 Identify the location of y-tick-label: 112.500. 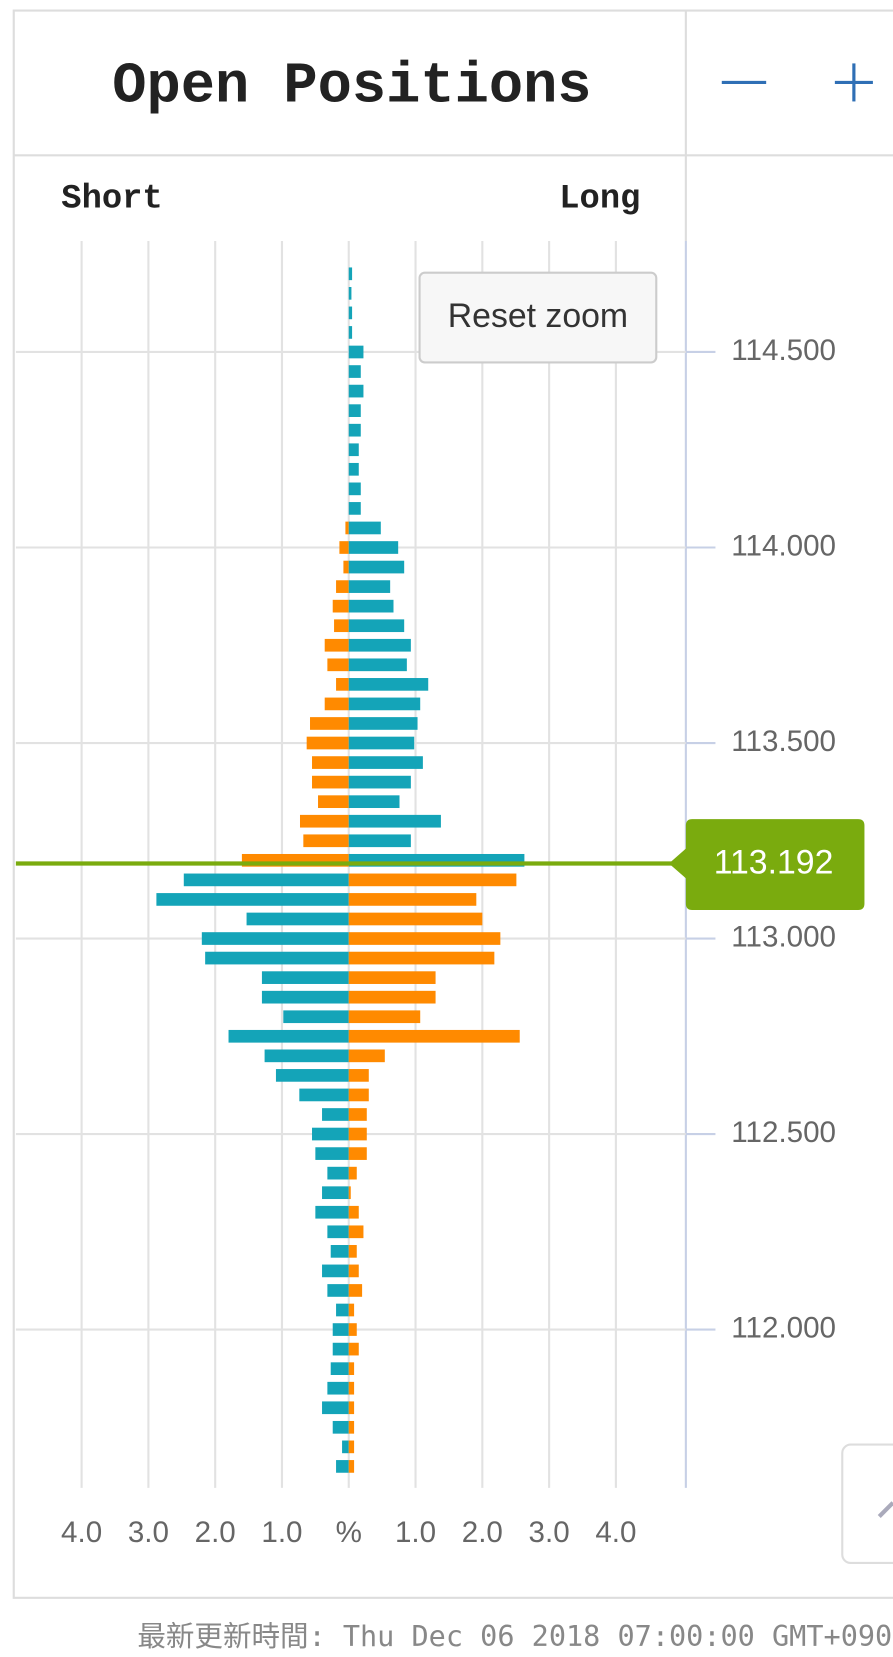
(783, 1132).